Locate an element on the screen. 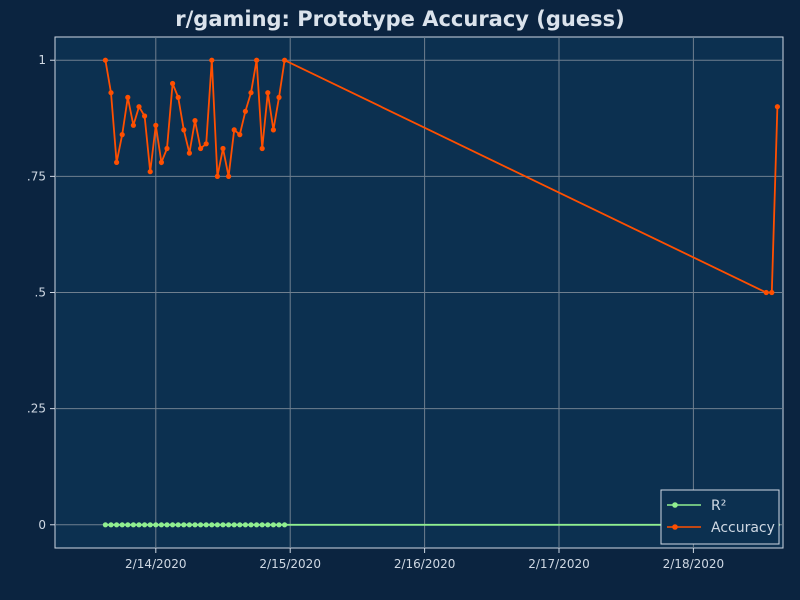 The image size is (800, 600). x-tick-label: 2/17/2020 is located at coordinates (559, 564).